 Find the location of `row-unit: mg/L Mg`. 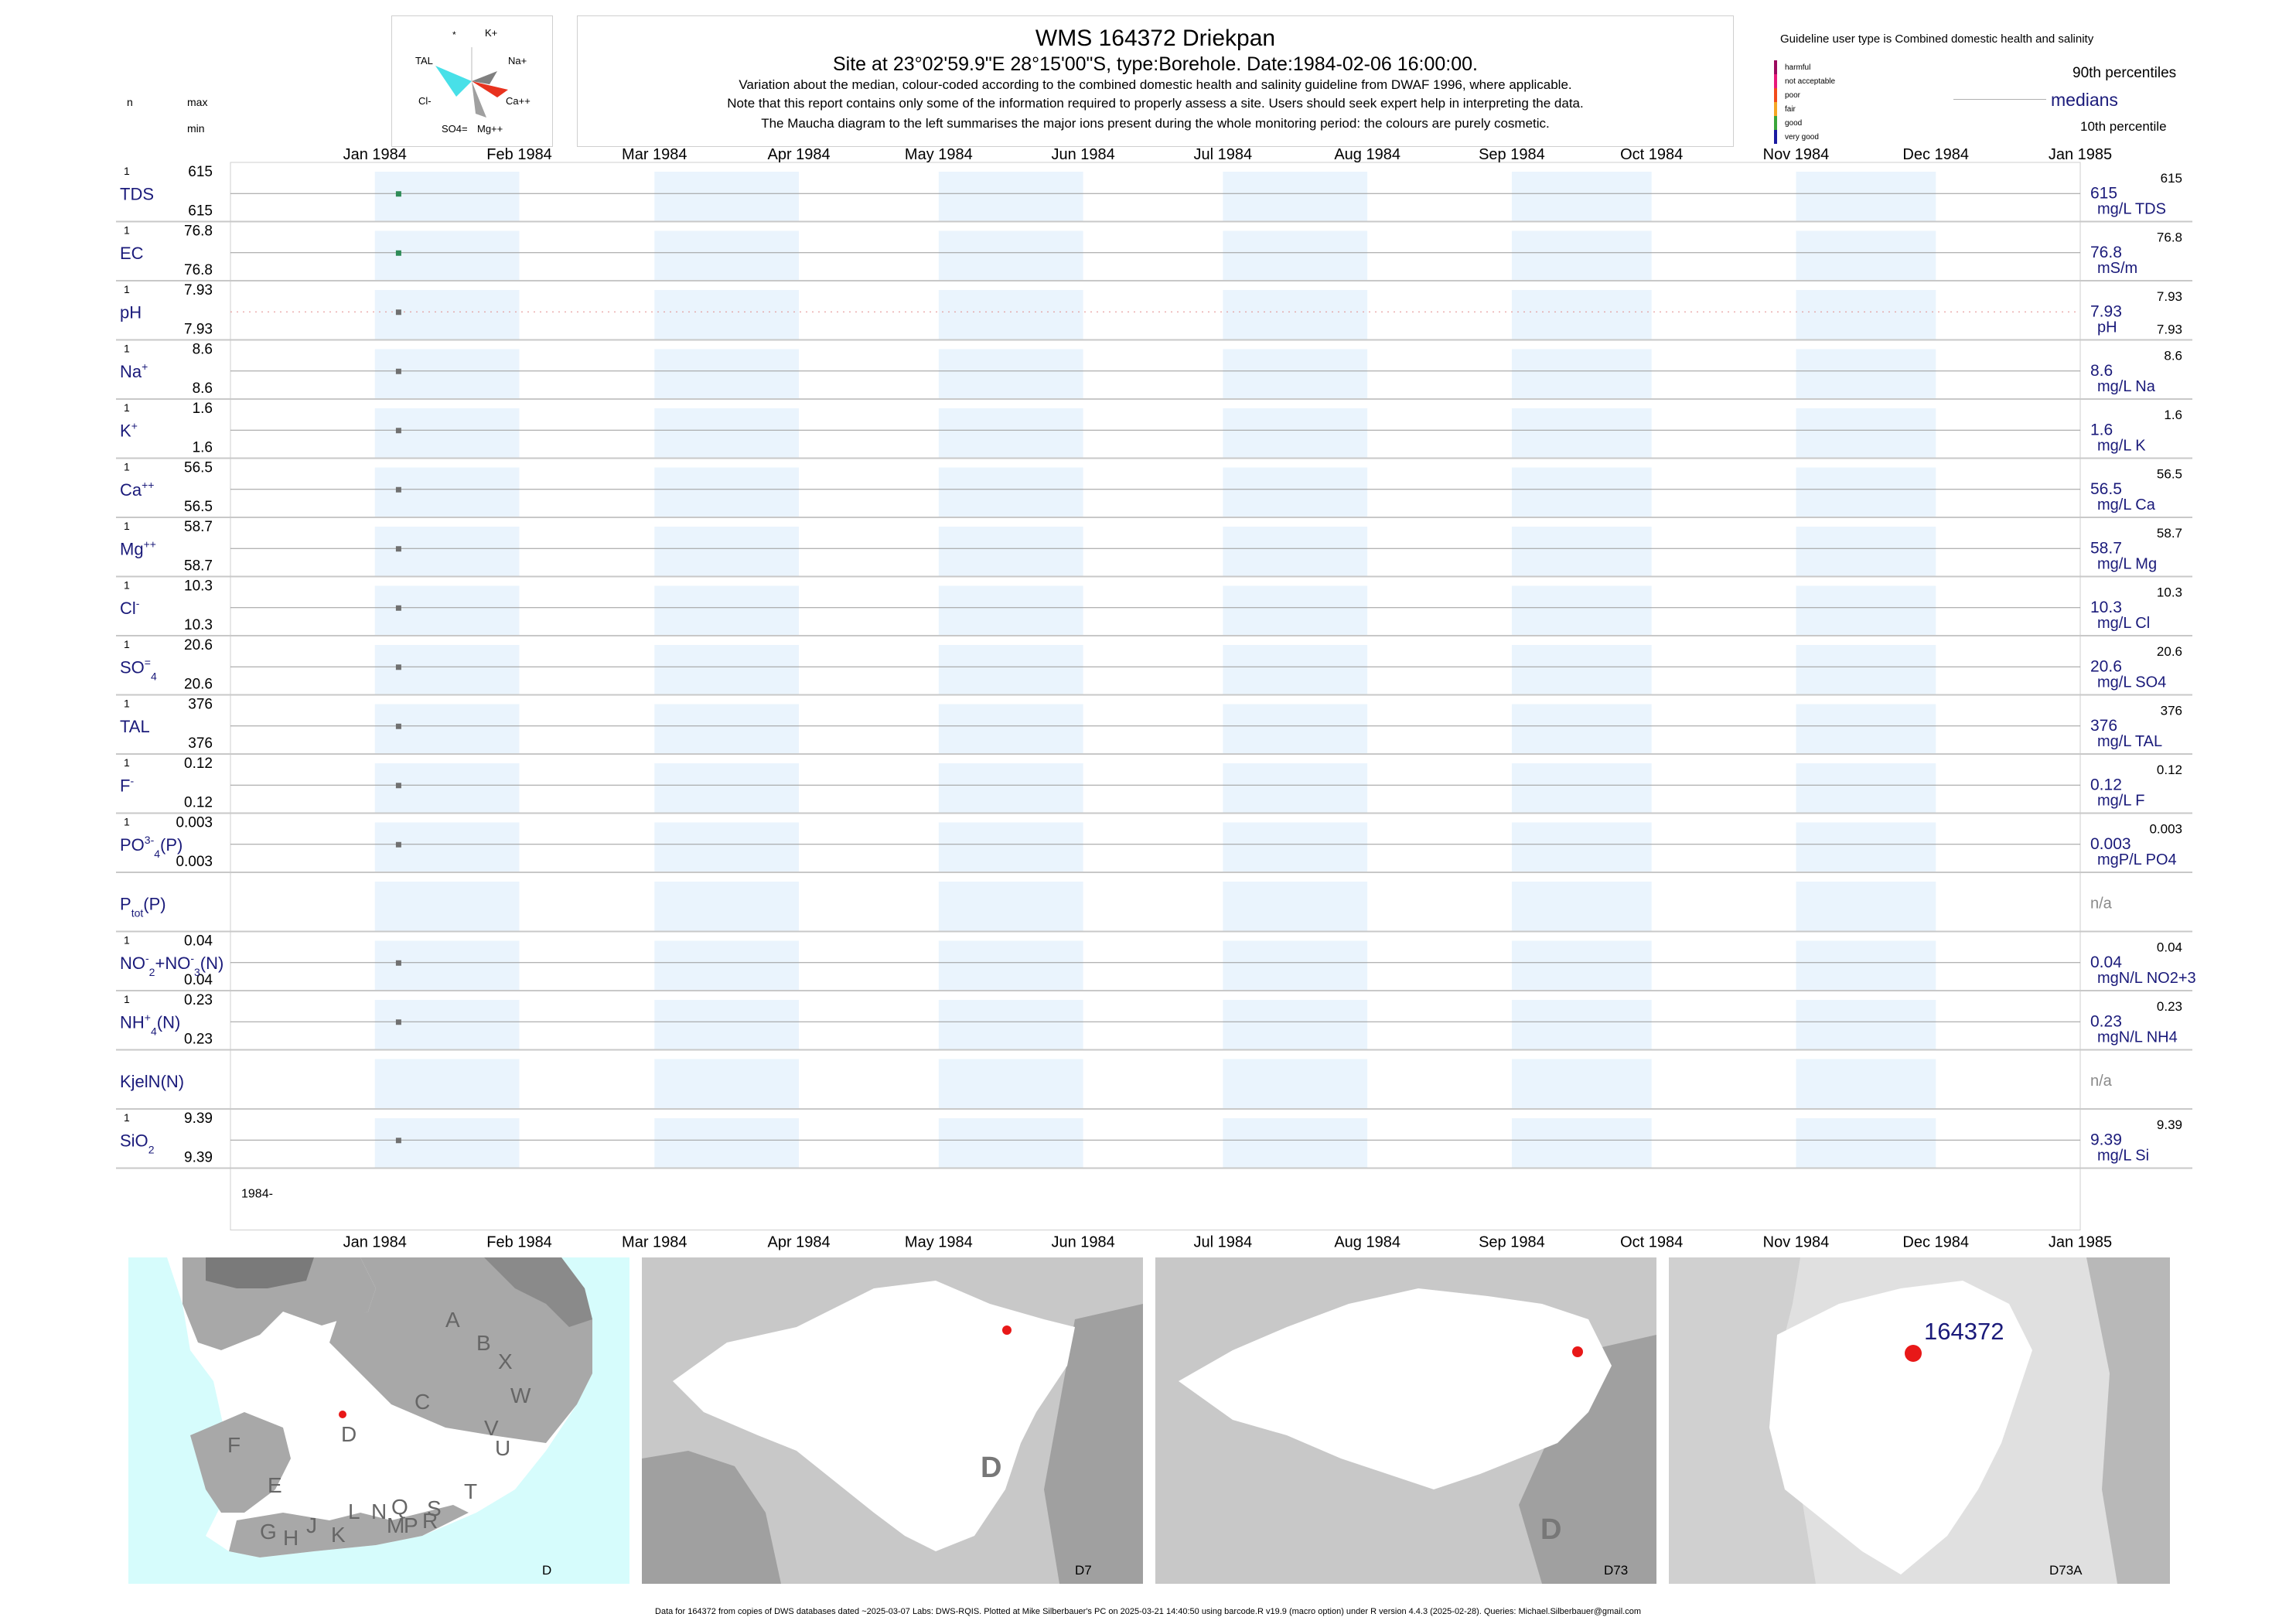

row-unit: mg/L Mg is located at coordinates (2127, 564).